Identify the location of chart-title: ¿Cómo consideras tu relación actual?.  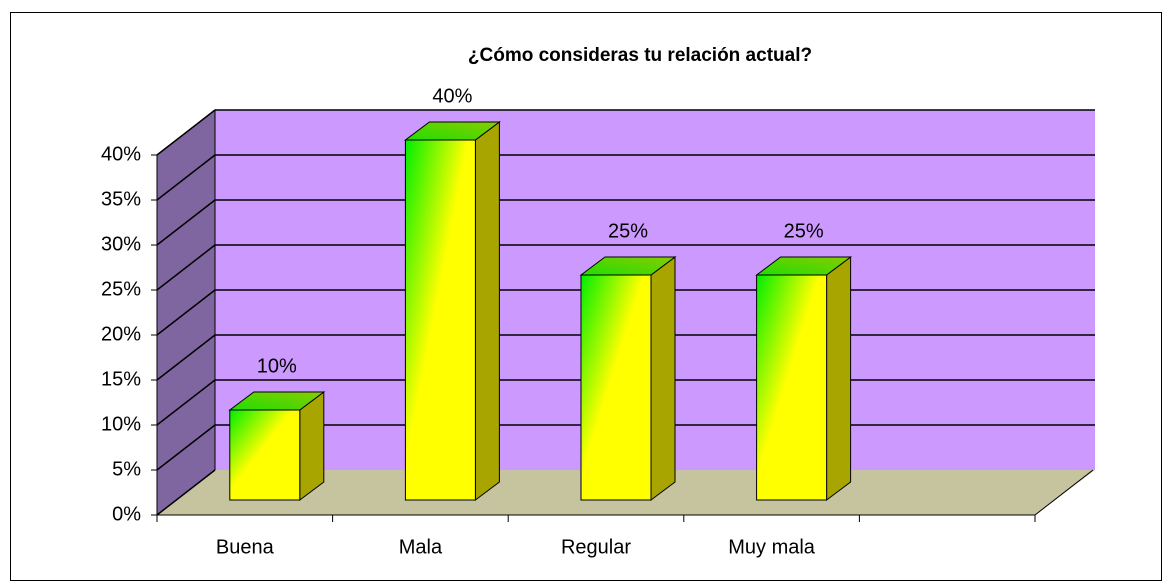
(640, 55).